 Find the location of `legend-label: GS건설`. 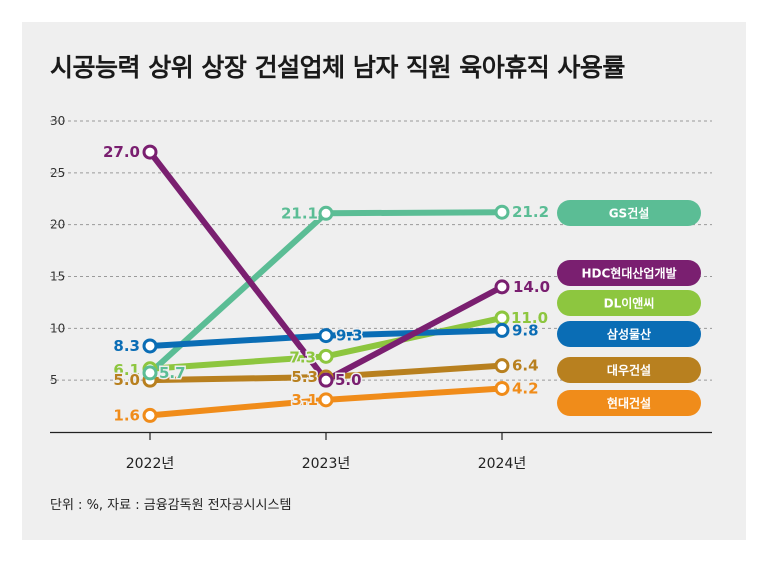

legend-label: GS건설 is located at coordinates (629, 213).